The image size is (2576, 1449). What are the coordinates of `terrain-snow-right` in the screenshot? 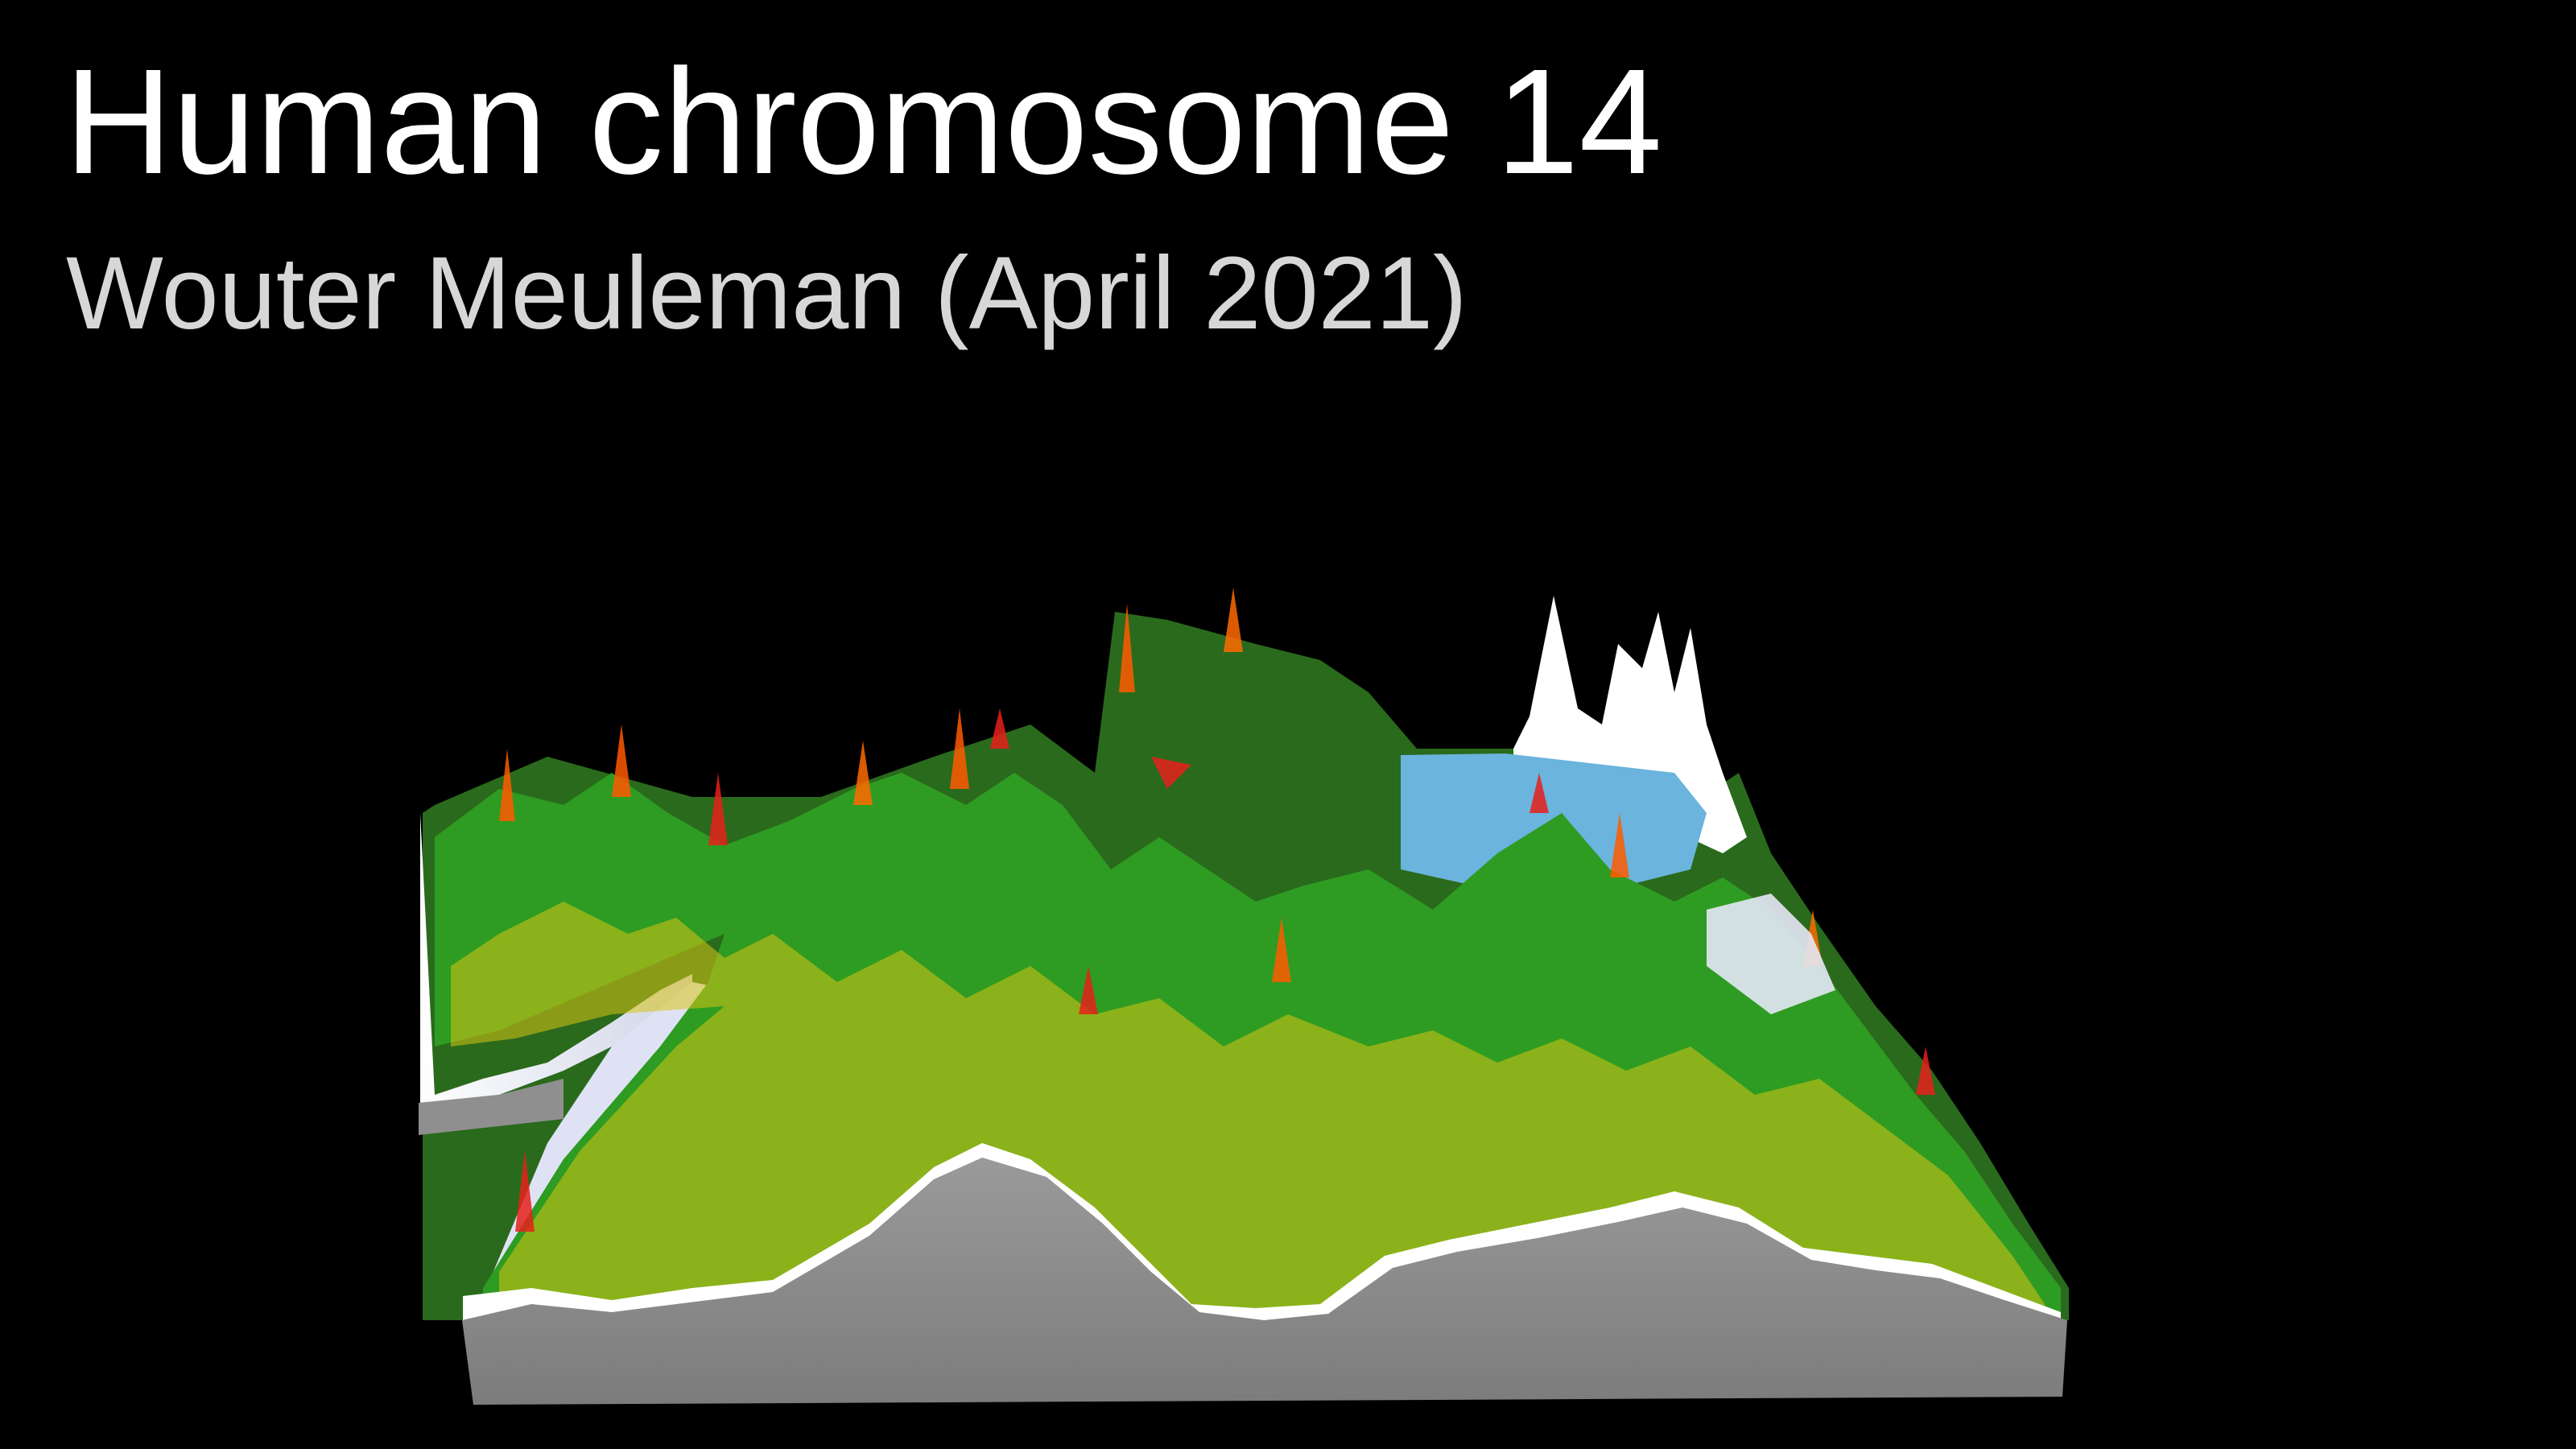 It's located at (1771, 954).